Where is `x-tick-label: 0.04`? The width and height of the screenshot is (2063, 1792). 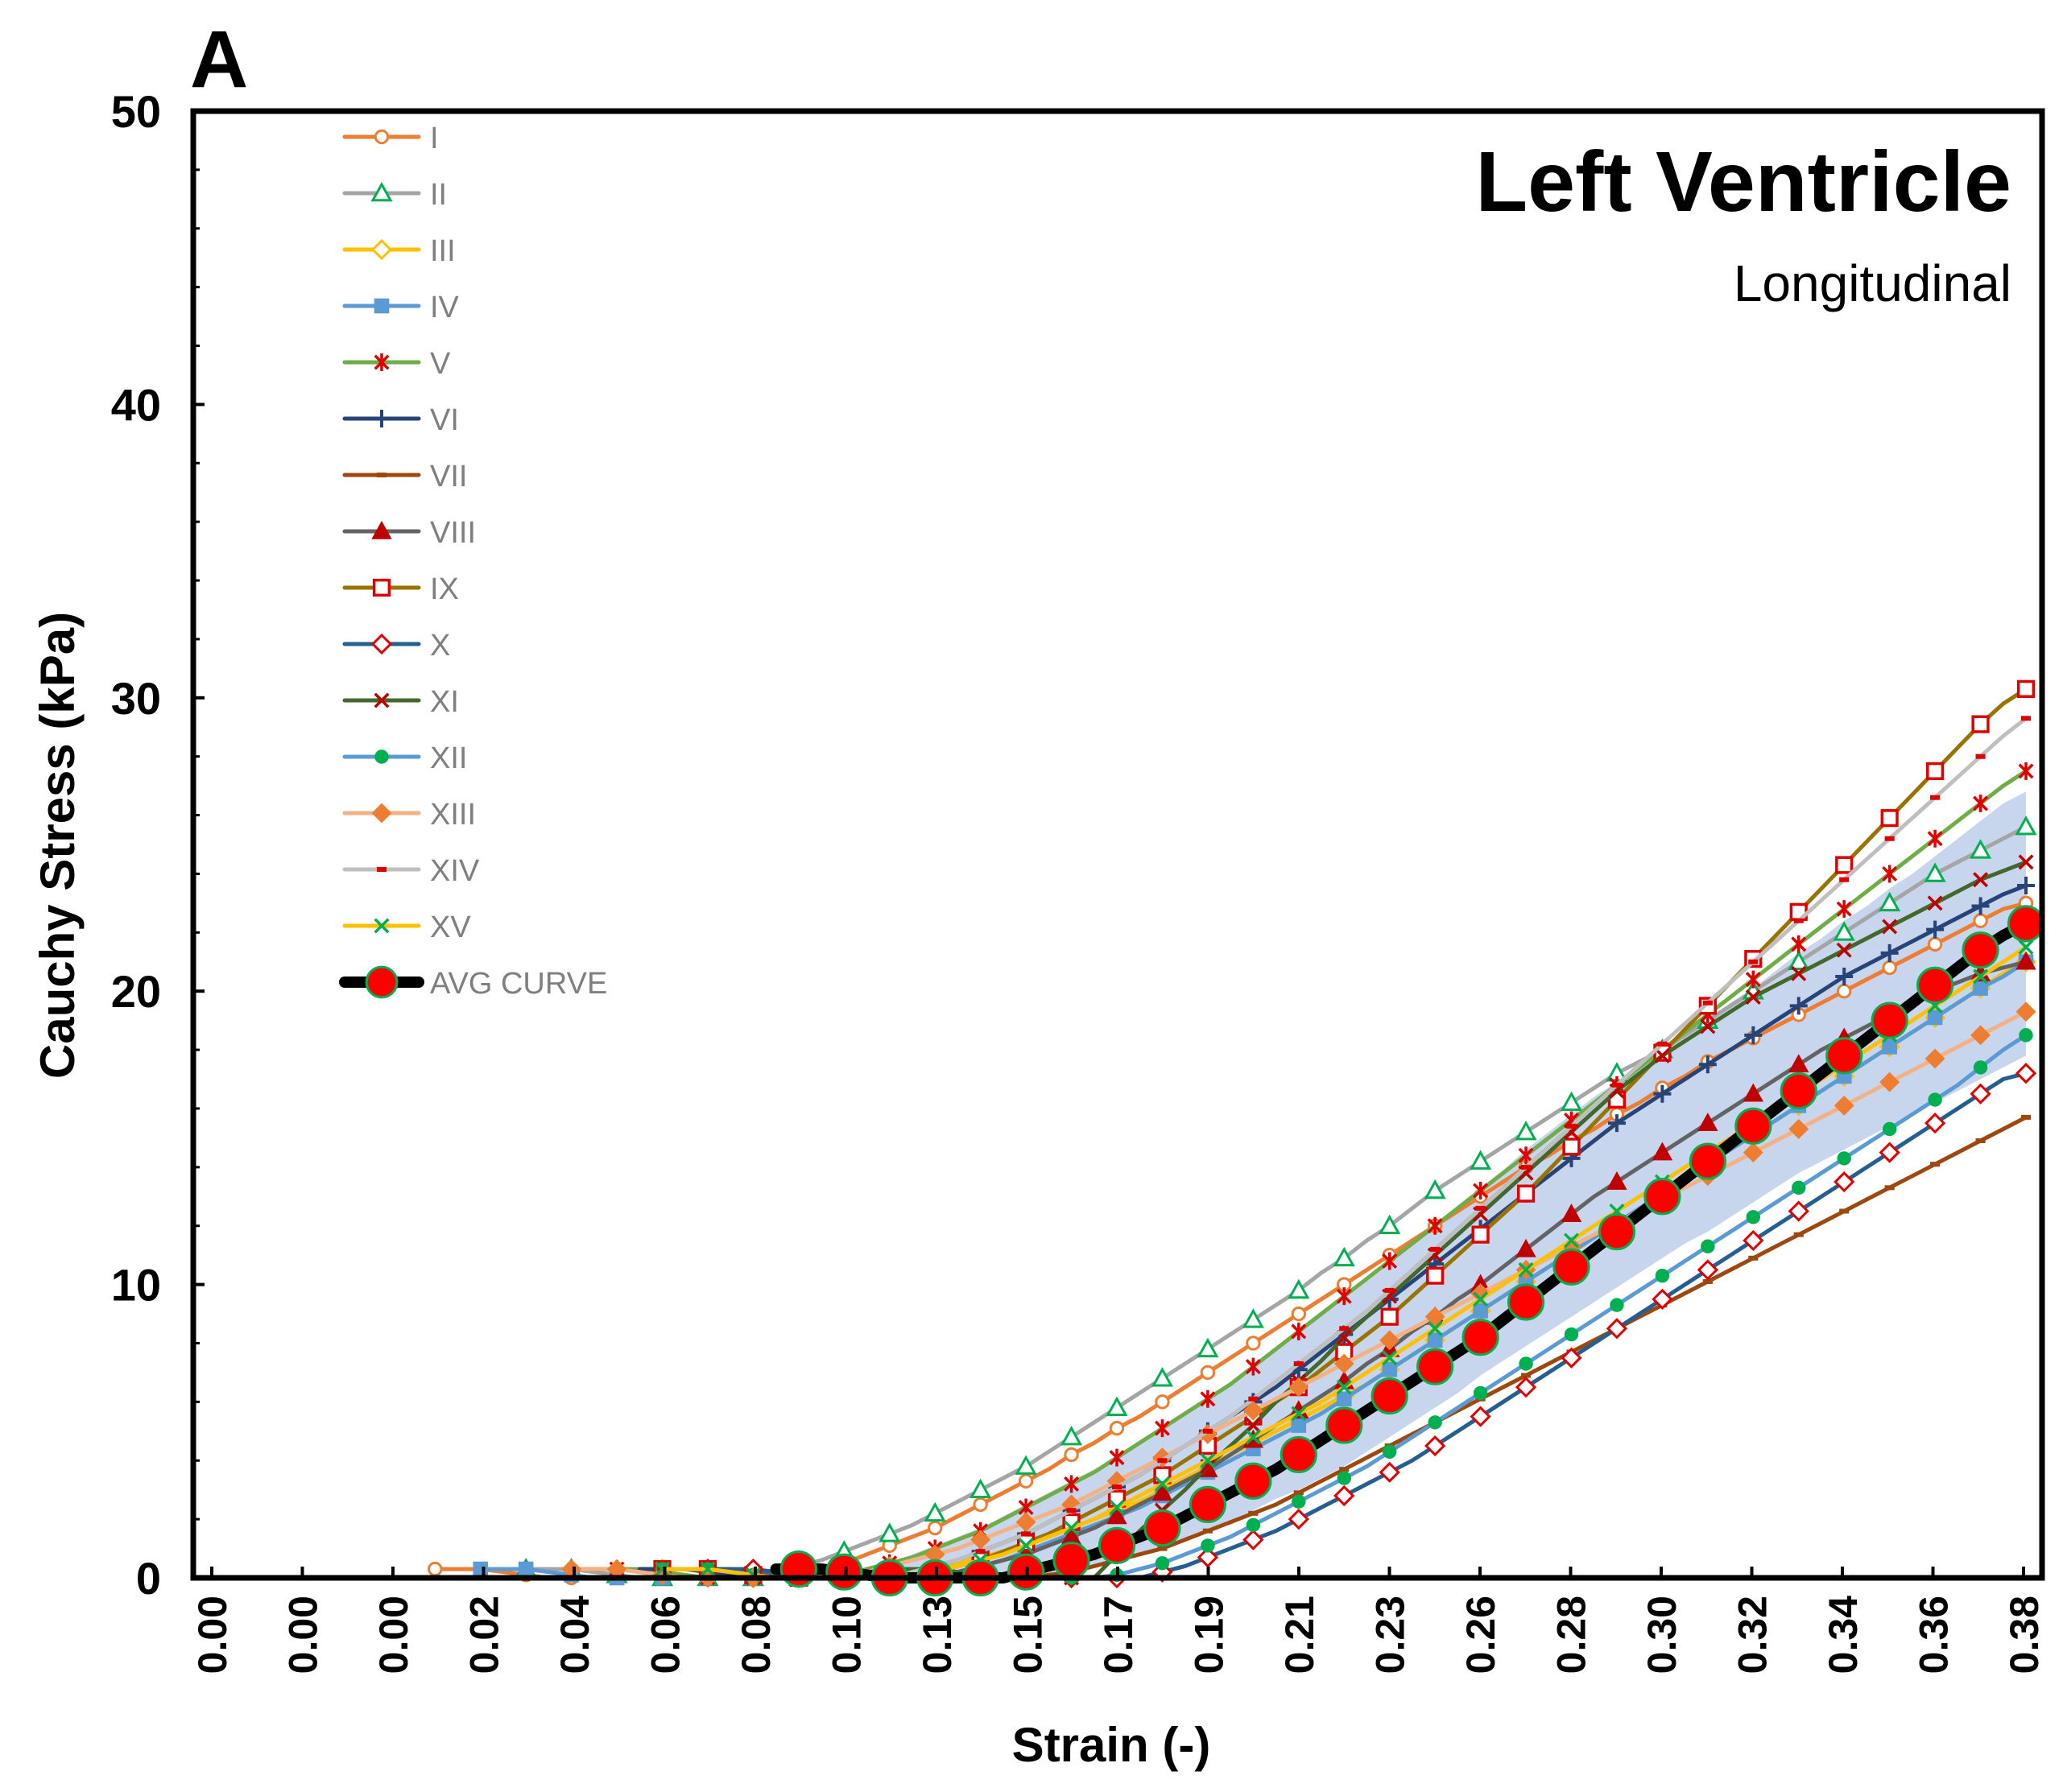 x-tick-label: 0.04 is located at coordinates (575, 1635).